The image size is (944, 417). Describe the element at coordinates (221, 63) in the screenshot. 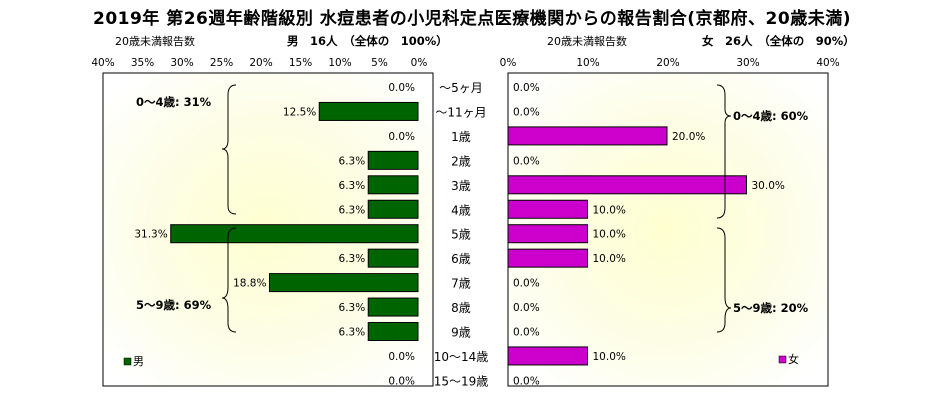

I see `male-axis-tick: 25%` at that location.